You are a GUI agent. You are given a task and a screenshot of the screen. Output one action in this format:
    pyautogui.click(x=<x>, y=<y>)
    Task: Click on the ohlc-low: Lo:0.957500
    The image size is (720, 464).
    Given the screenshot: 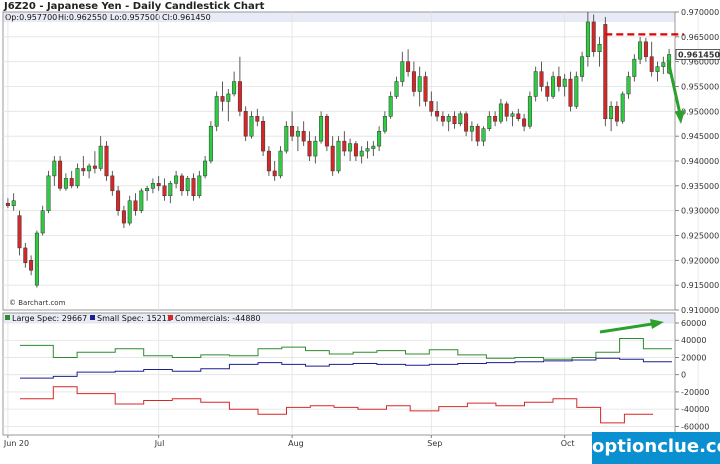 What is the action you would take?
    pyautogui.click(x=135, y=17)
    